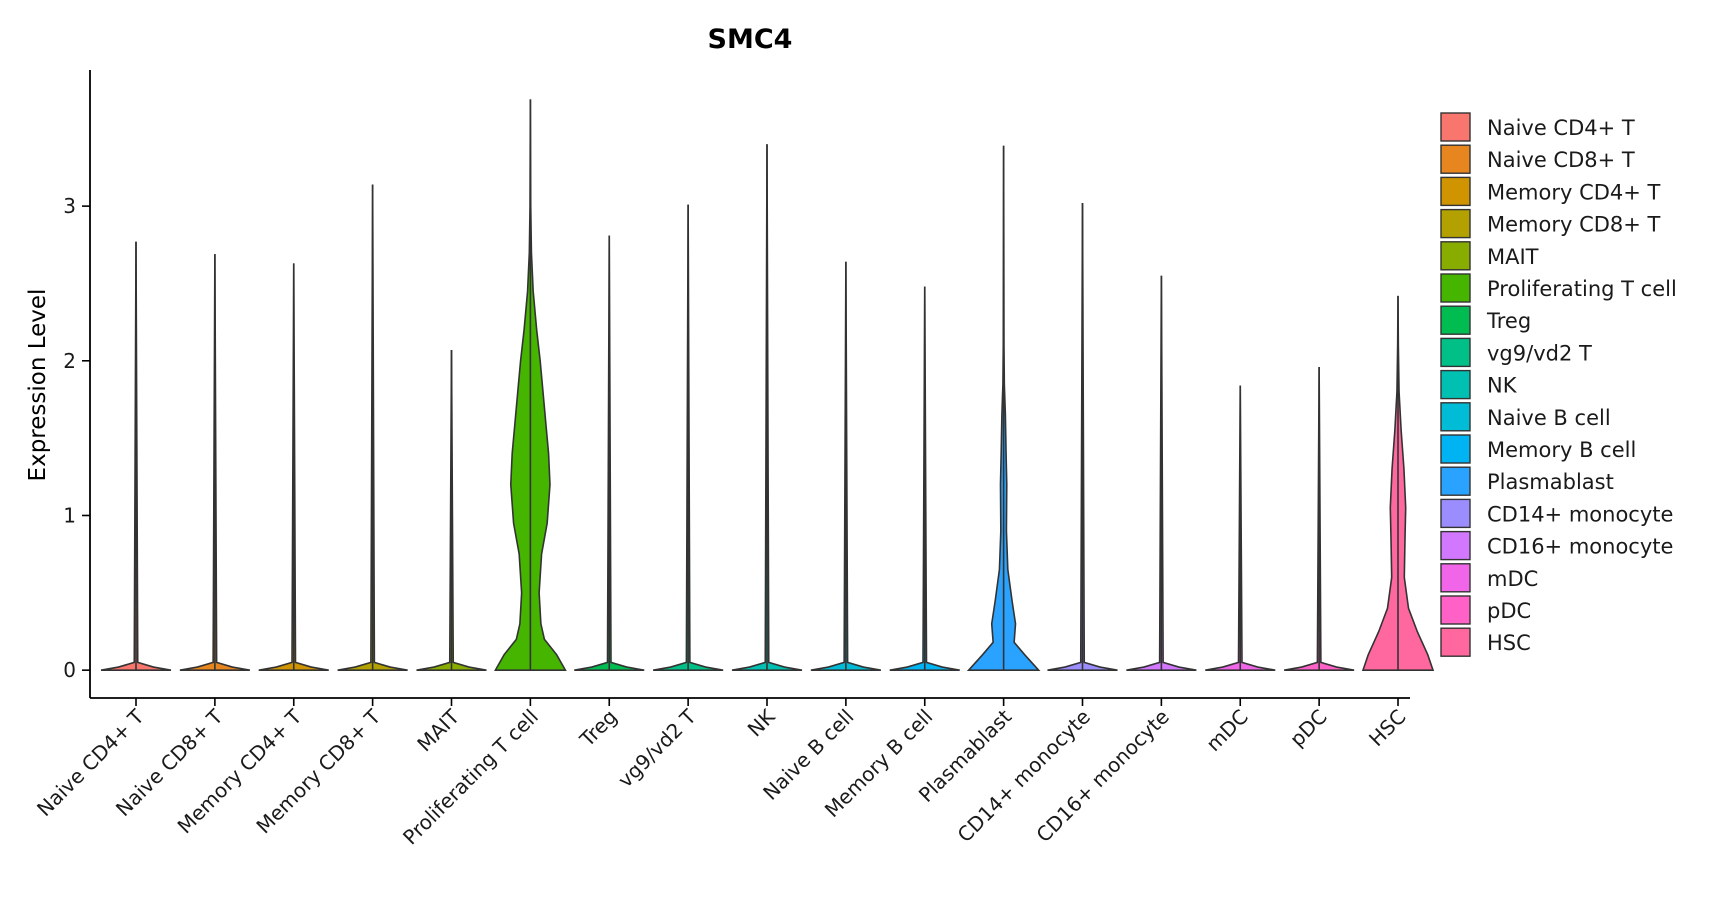 This screenshot has height=900, width=1717. What do you see at coordinates (1561, 160) in the screenshot?
I see `legend-label: Naive CD8+ T` at bounding box center [1561, 160].